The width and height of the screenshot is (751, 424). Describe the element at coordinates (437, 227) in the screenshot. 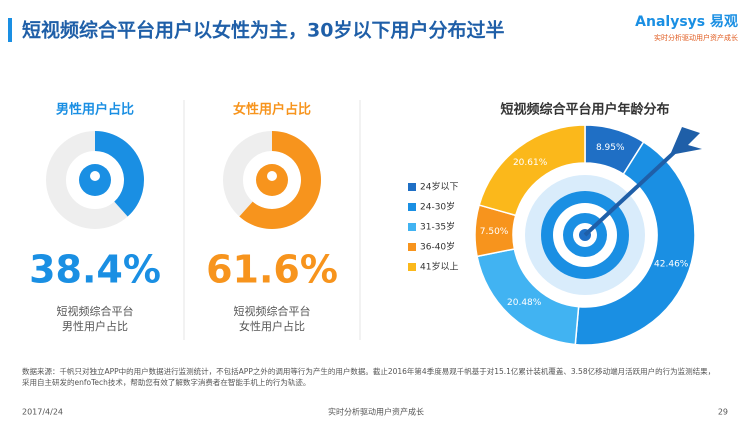

I see `legend-label: 31-35岁` at that location.